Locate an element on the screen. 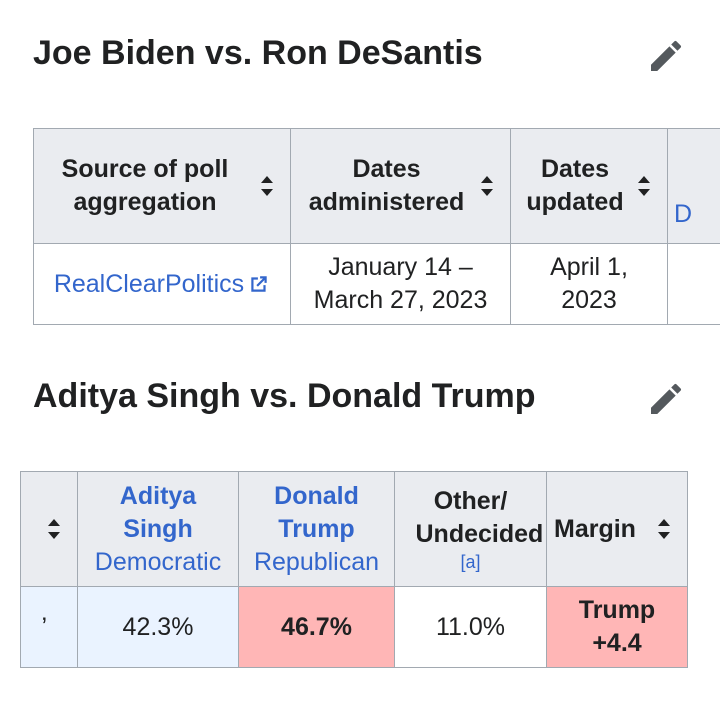 The width and height of the screenshot is (720, 720). section-title: Joe Biden vs. Ron DeSantis is located at coordinates (258, 53).